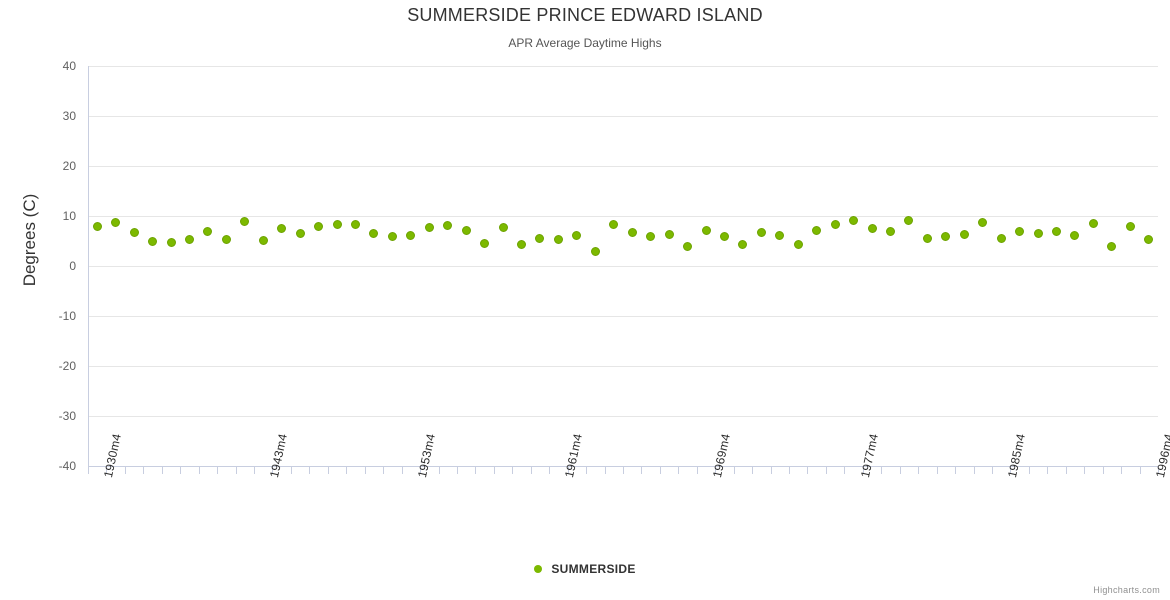 The image size is (1170, 600). I want to click on legend-item-label: SUMMERSIDE, so click(593, 569).